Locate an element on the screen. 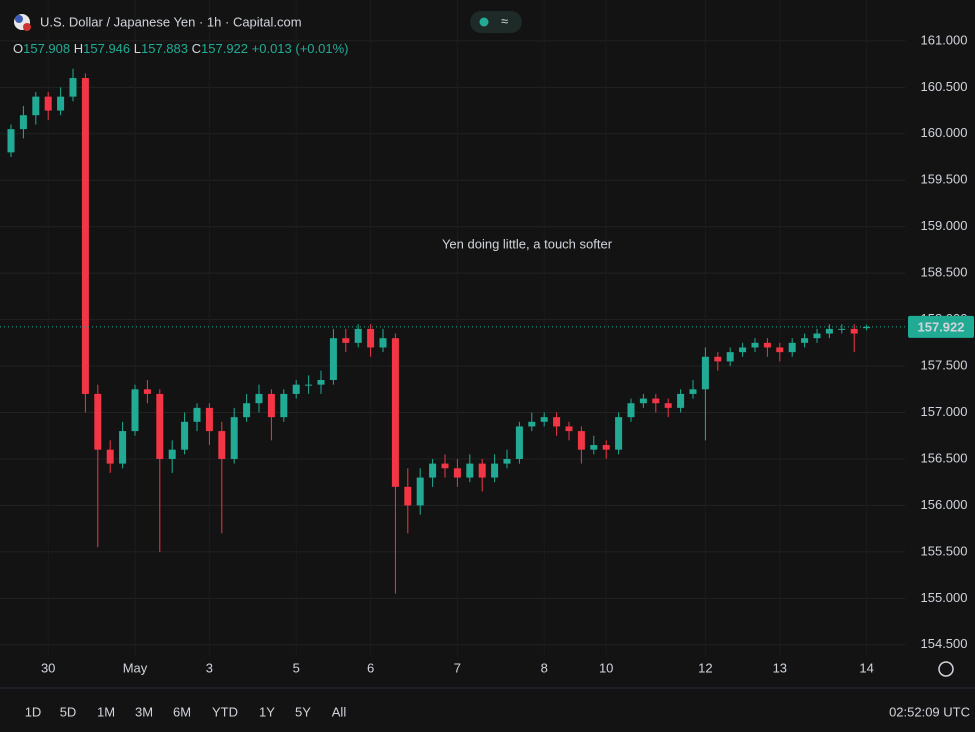 The width and height of the screenshot is (975, 732). range-button: 5D is located at coordinates (68, 711).